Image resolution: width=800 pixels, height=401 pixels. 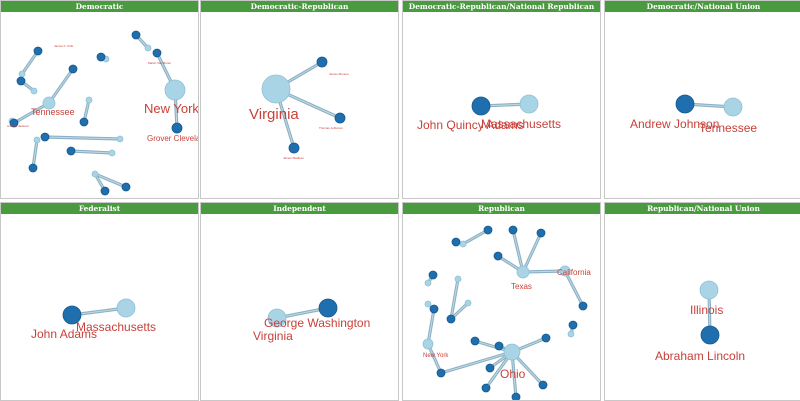 What do you see at coordinates (702, 208) in the screenshot?
I see `panel-title: Republican/National Union` at bounding box center [702, 208].